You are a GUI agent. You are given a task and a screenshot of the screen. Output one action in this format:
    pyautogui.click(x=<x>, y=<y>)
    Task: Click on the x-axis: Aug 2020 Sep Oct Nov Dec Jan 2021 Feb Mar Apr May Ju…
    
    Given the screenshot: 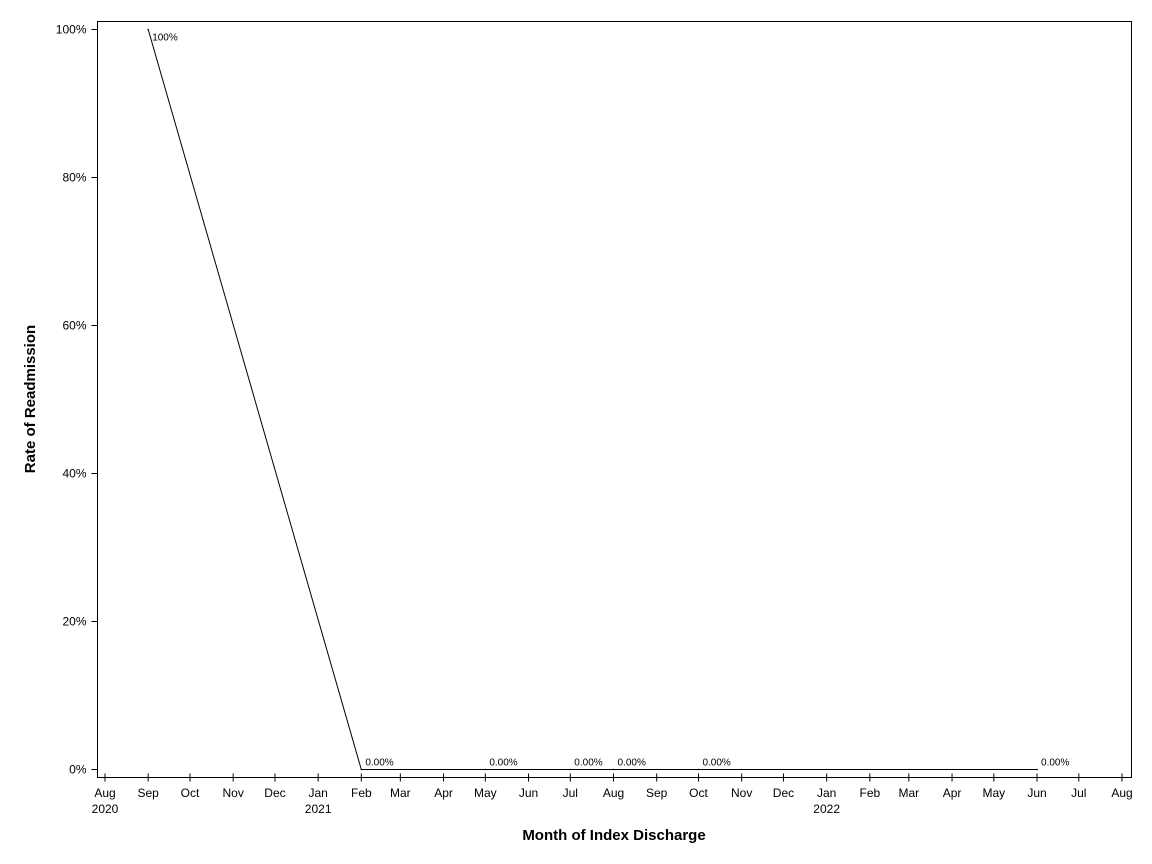 What is the action you would take?
    pyautogui.click(x=612, y=794)
    